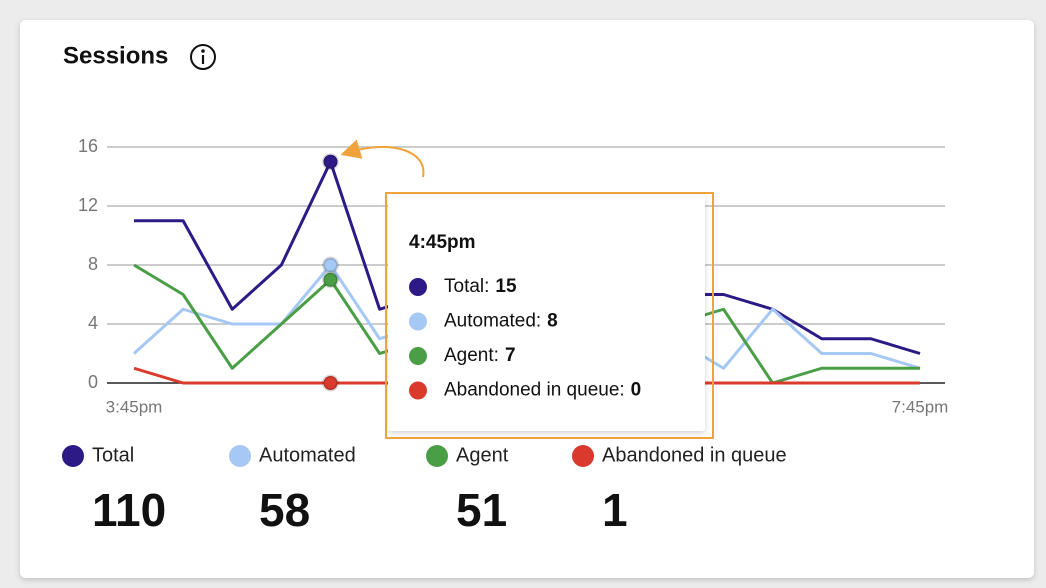 This screenshot has height=588, width=1046. What do you see at coordinates (636, 390) in the screenshot?
I see `tooltip-value: 0` at bounding box center [636, 390].